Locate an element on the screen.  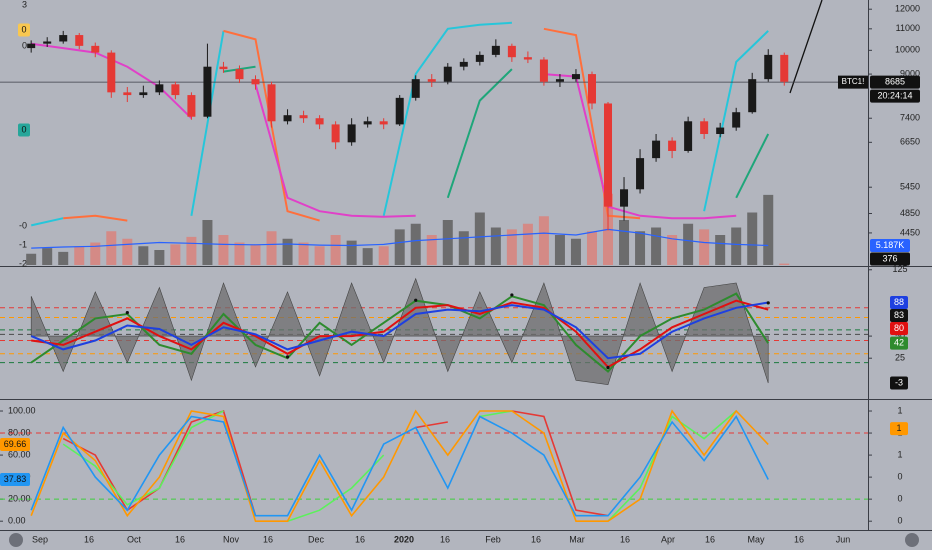
stoch-line is located at coordinates (399, 465).